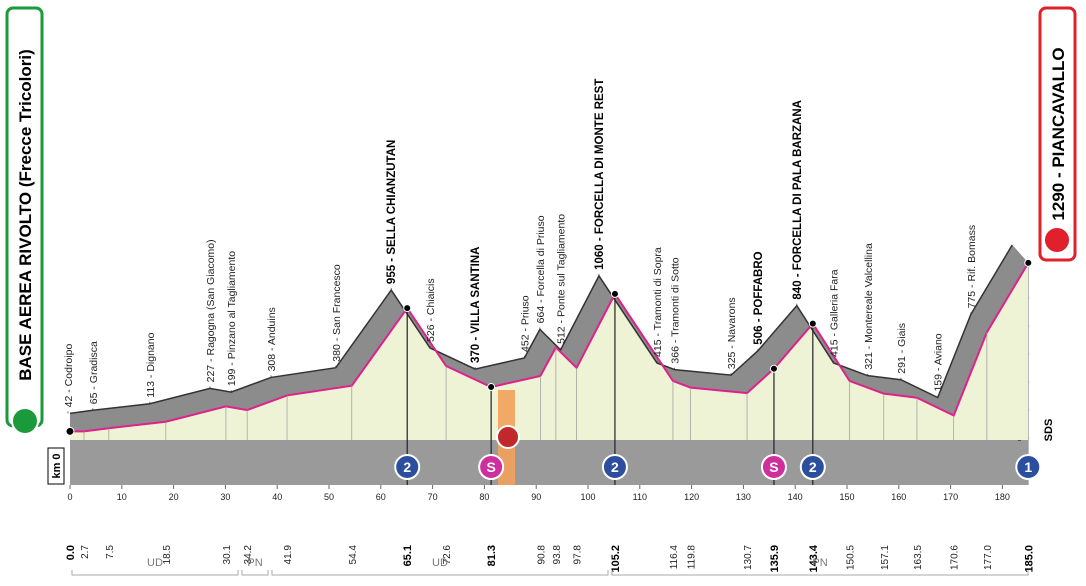 This screenshot has width=1086, height=586. I want to click on waypoint-label: 775 - Rif. Bomass, so click(972, 266).